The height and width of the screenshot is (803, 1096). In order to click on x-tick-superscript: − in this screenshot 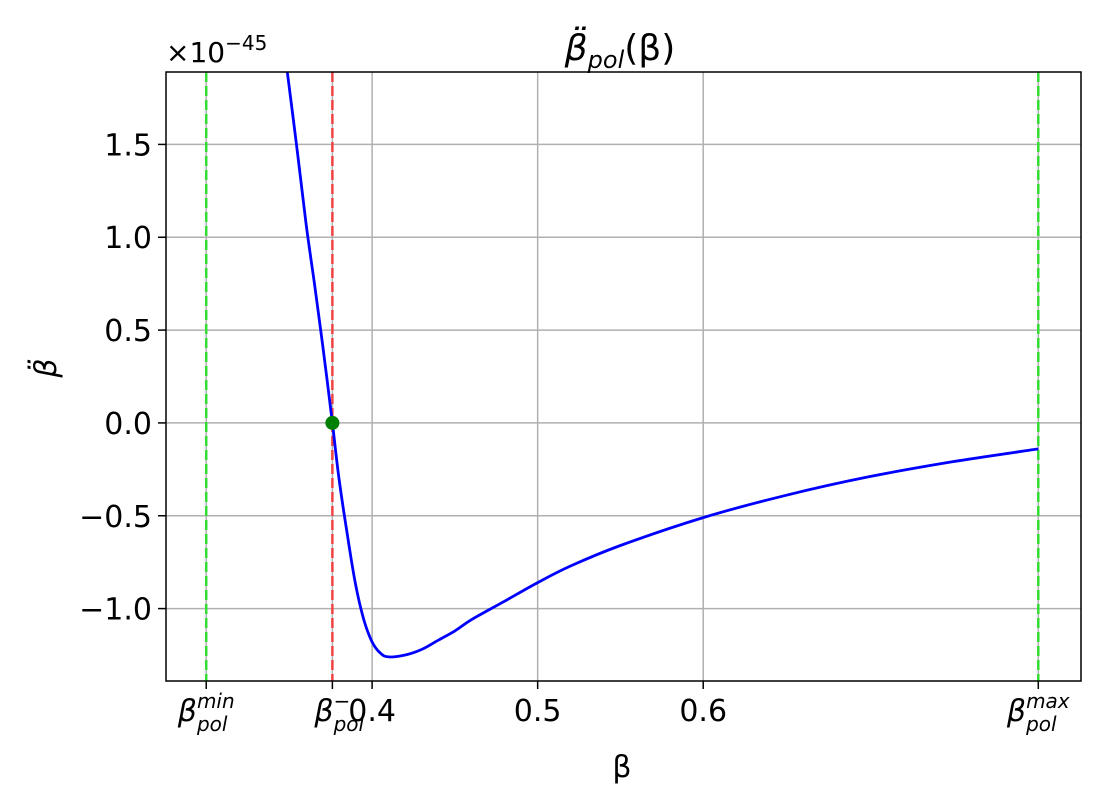, I will do `click(342, 701)`.